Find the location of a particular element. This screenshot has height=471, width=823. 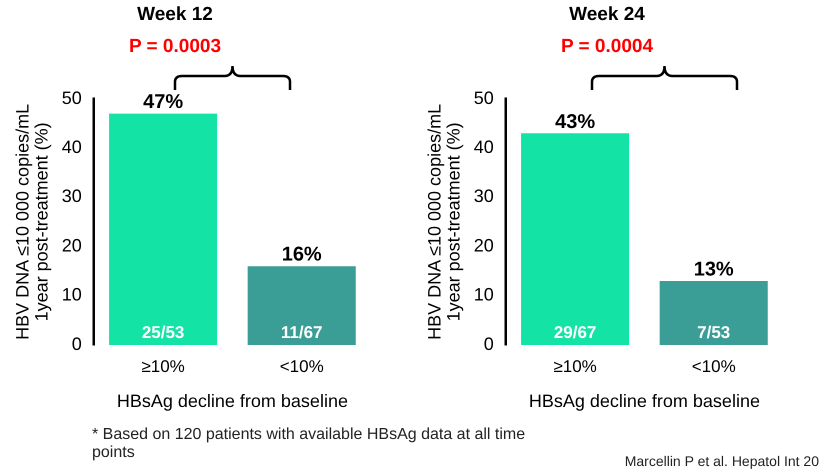

chart-subtitle: P = 0.0003 is located at coordinates (175, 47).